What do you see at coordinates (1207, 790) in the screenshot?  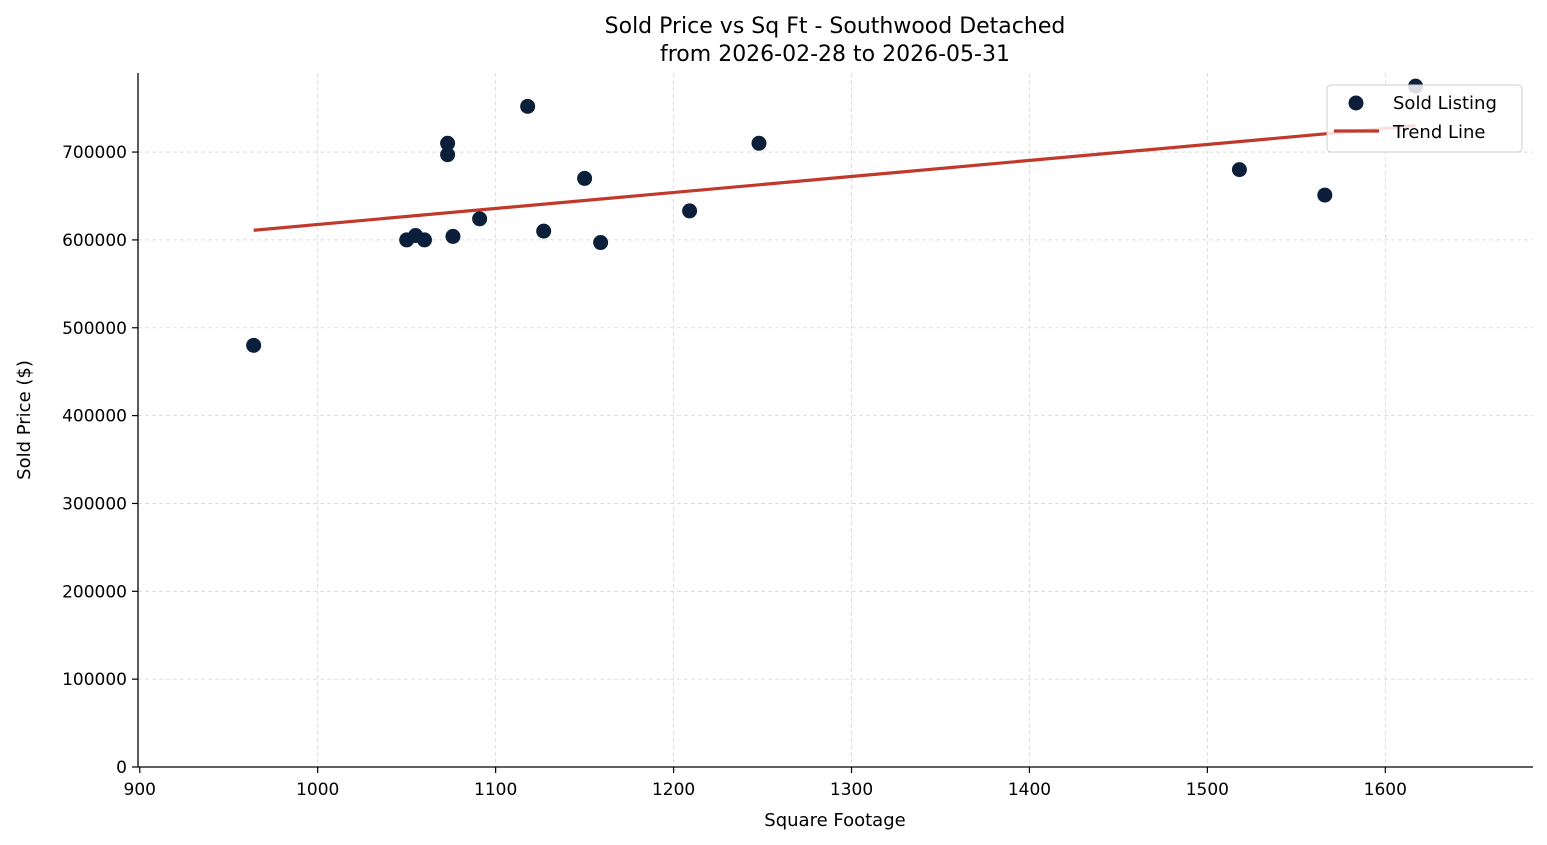 I see `x-tick-label: 1500` at bounding box center [1207, 790].